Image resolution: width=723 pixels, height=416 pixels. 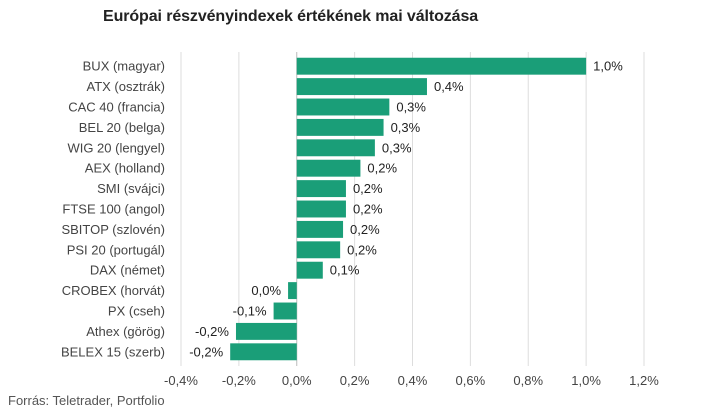 I want to click on category-label: Athex (görög), so click(x=125, y=331).